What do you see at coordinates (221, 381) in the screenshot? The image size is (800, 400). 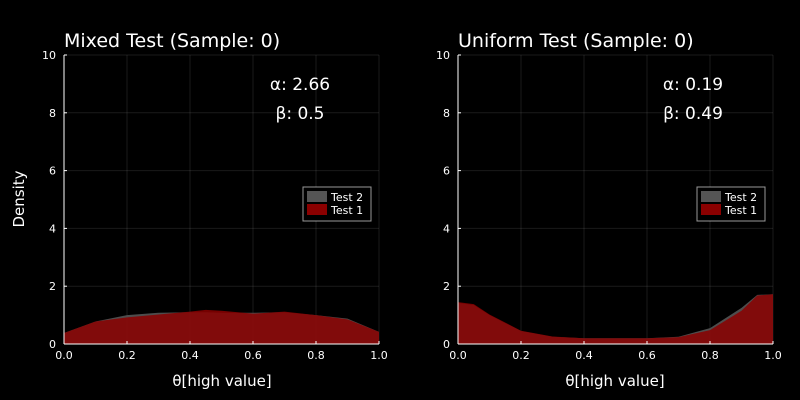 I see `left-x-axis-label: θ[high value]` at bounding box center [221, 381].